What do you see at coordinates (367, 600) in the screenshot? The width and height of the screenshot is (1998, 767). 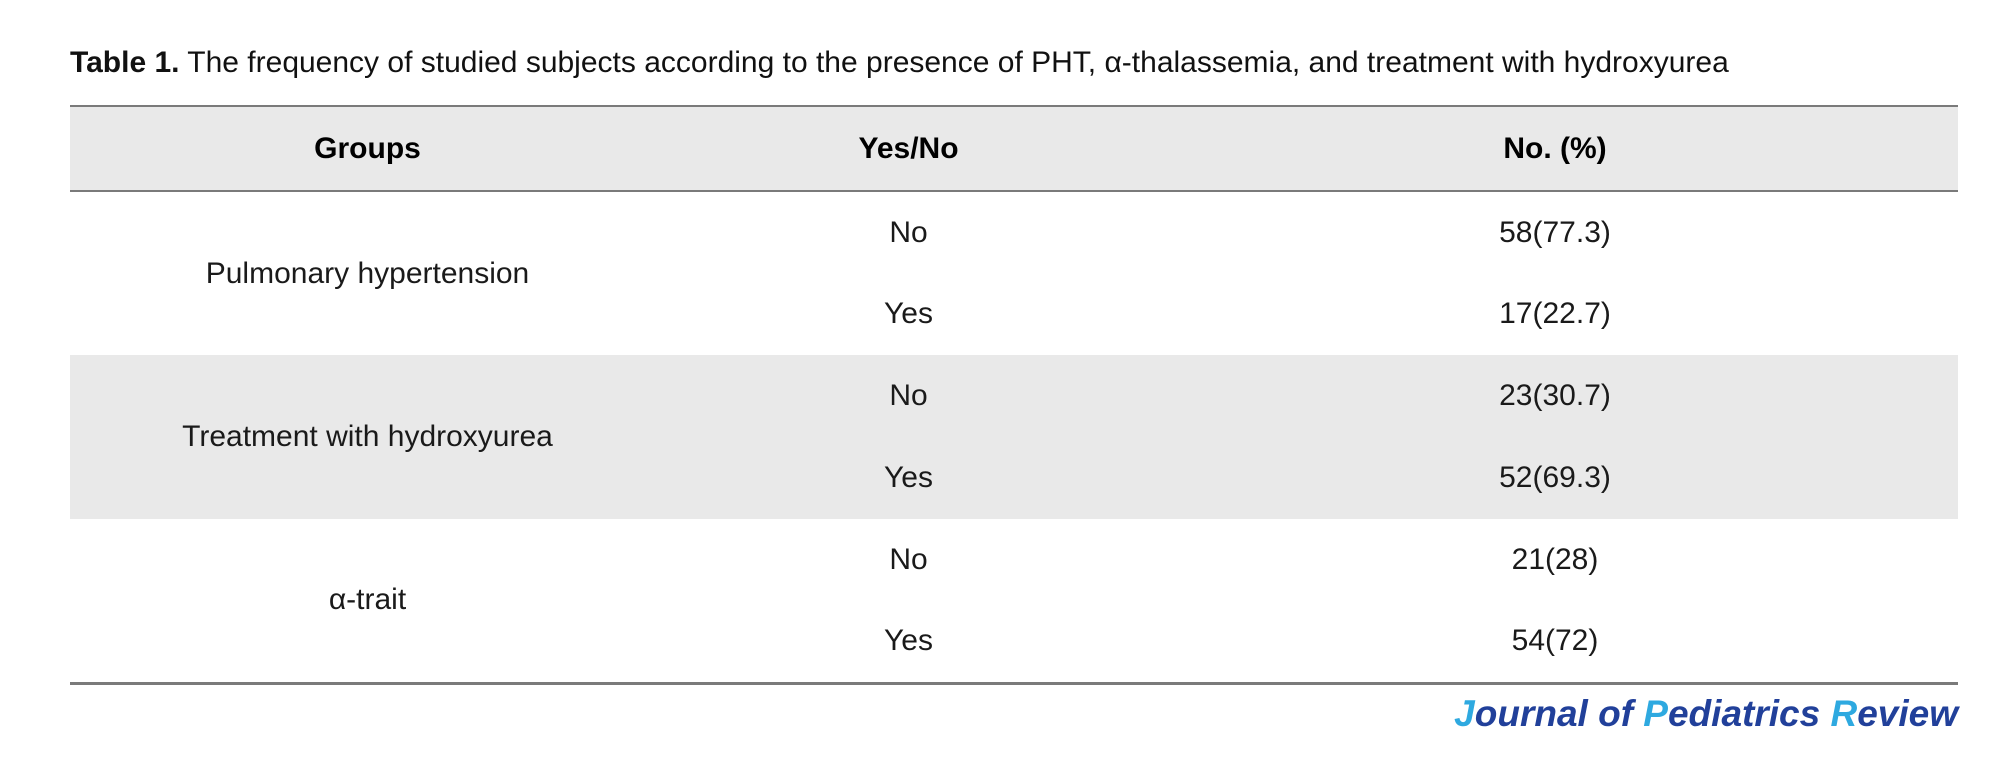 I see `group-label-alpha-trait: α-trait` at bounding box center [367, 600].